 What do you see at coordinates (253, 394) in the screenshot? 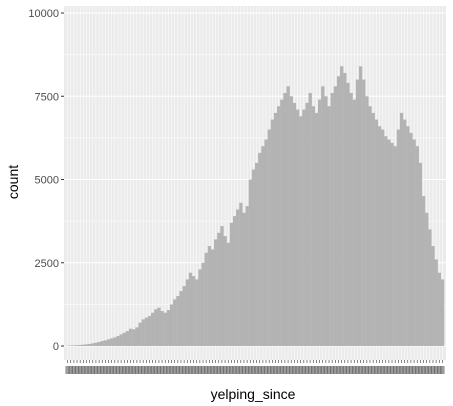
I see `x-axis-title: yelping_since` at bounding box center [253, 394].